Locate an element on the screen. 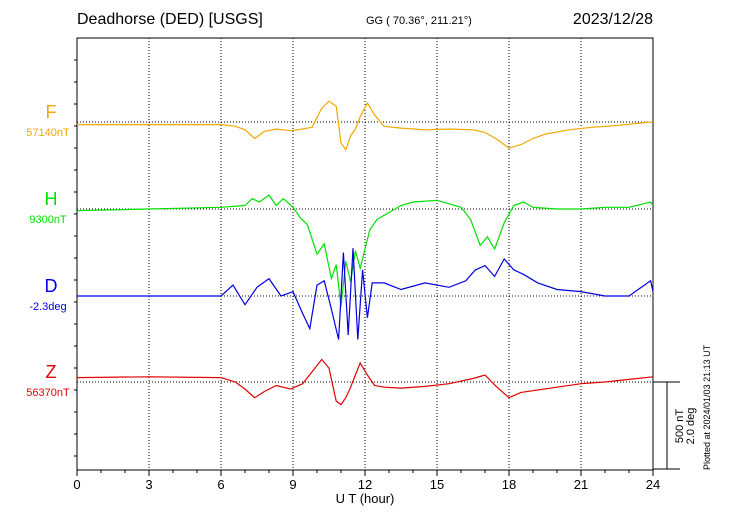 This screenshot has width=730, height=520. x-tick-label: 6 is located at coordinates (220, 484).